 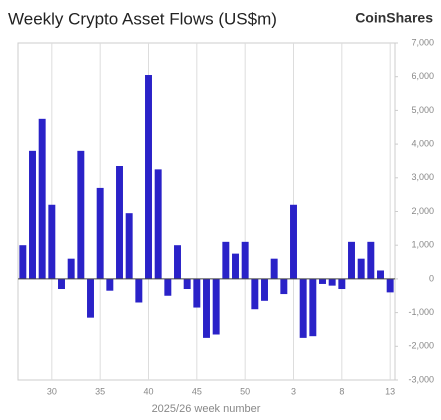 I want to click on x-tick-label: 35, so click(x=100, y=391).